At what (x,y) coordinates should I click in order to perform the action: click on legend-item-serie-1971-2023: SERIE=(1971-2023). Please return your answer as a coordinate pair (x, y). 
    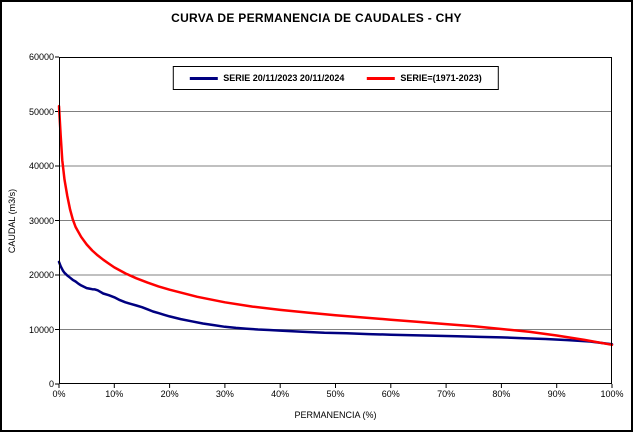
    Looking at the image, I should click on (424, 78).